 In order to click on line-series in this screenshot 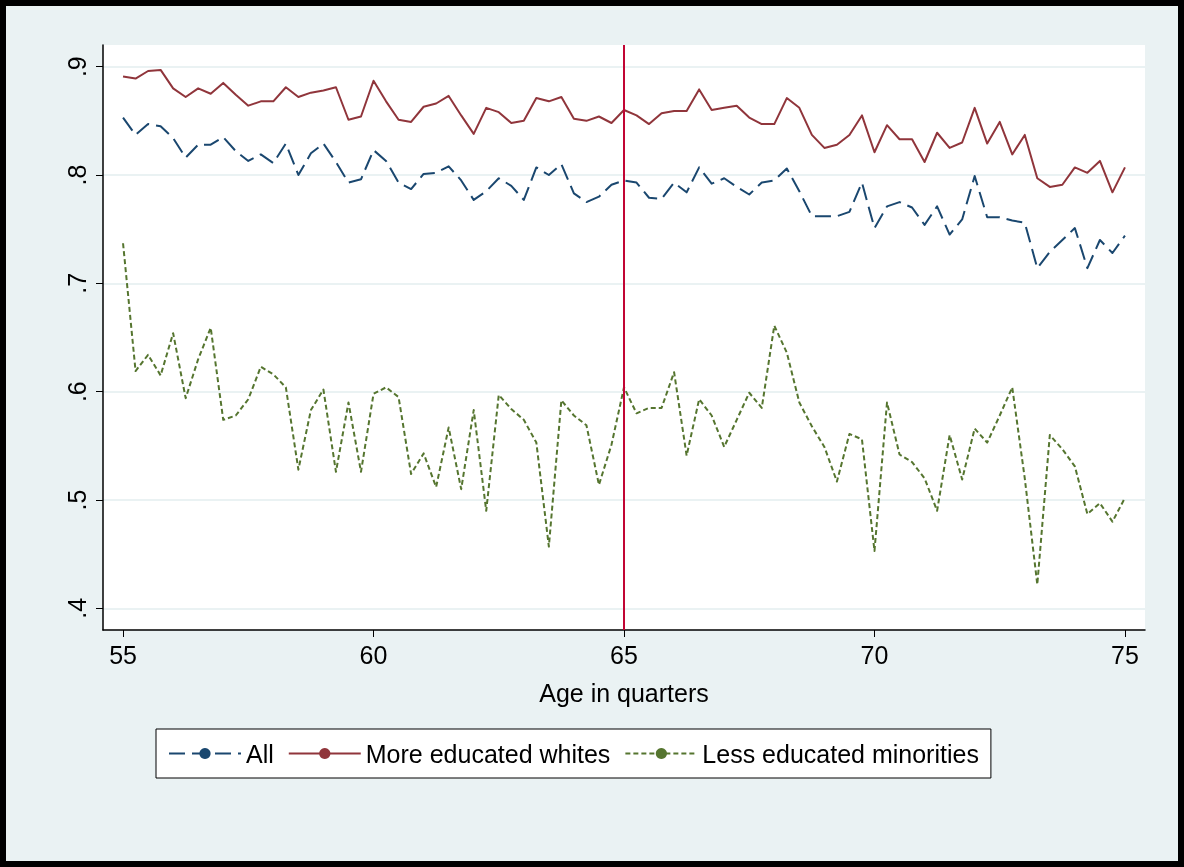, I will do `click(624, 131)`.